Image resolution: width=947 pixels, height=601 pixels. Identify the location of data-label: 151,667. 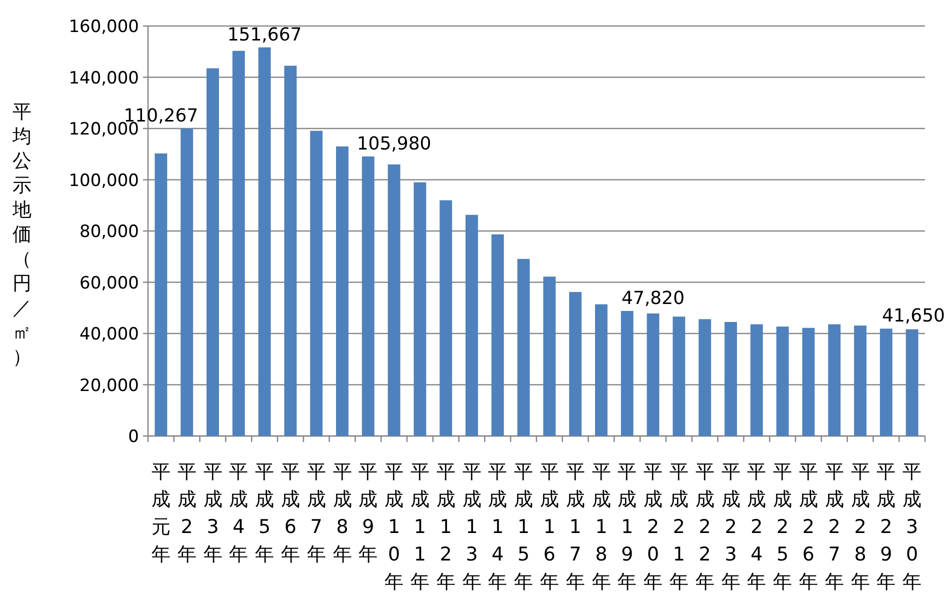
(264, 35).